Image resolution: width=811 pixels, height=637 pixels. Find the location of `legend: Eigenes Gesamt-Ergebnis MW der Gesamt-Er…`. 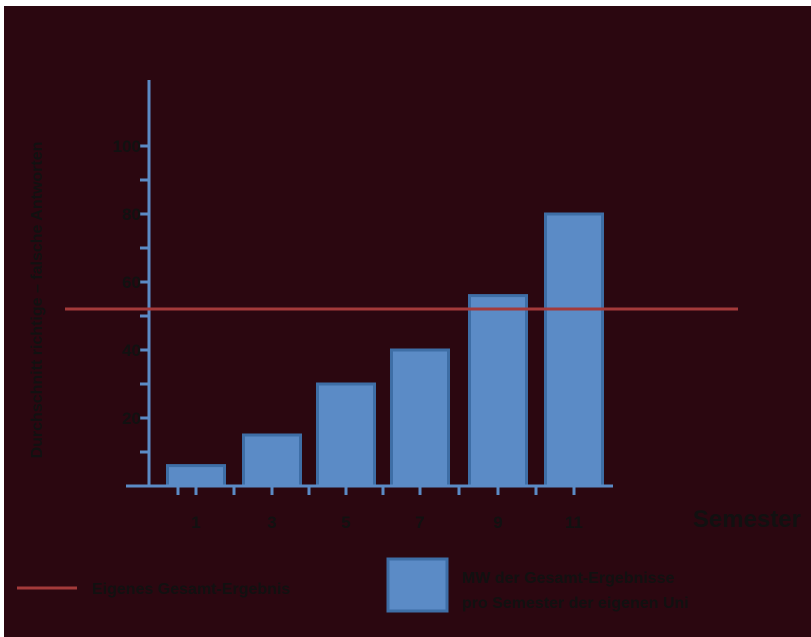

legend: Eigenes Gesamt-Ergebnis MW der Gesamt-Er… is located at coordinates (353, 585).